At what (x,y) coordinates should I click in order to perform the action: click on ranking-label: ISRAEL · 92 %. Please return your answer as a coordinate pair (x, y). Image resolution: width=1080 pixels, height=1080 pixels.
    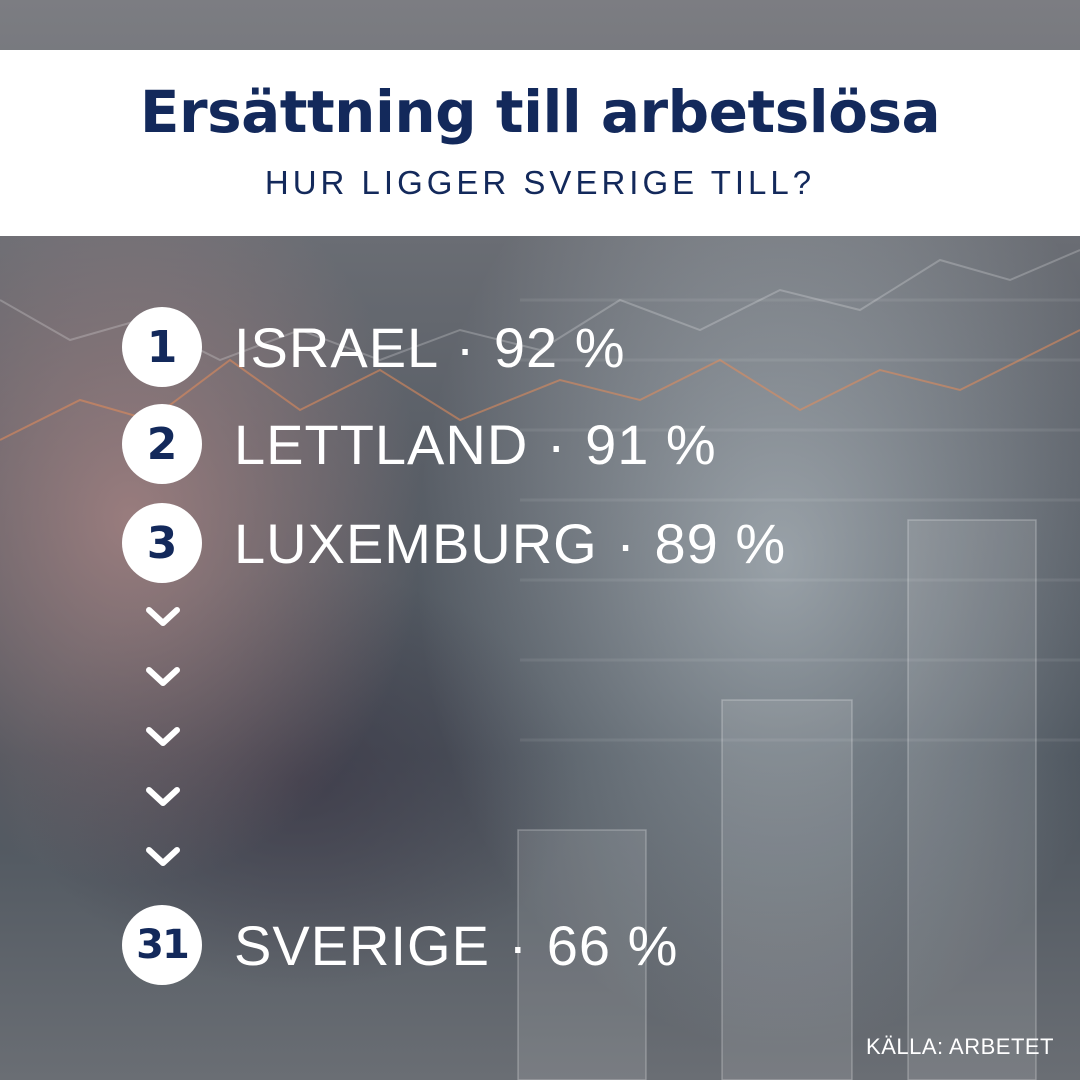
    Looking at the image, I should click on (430, 347).